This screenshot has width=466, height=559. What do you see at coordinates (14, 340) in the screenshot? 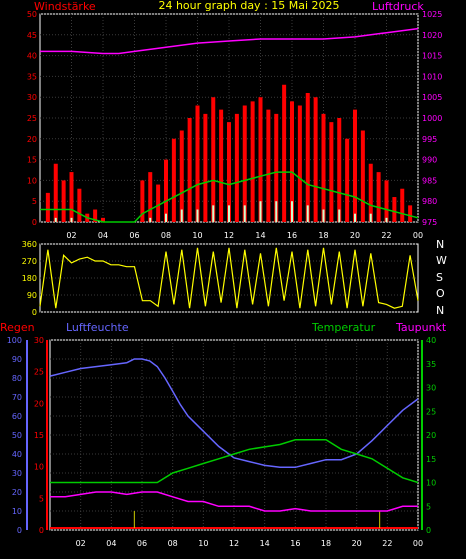
I see `humidity-ytick-10: 100` at bounding box center [14, 340].